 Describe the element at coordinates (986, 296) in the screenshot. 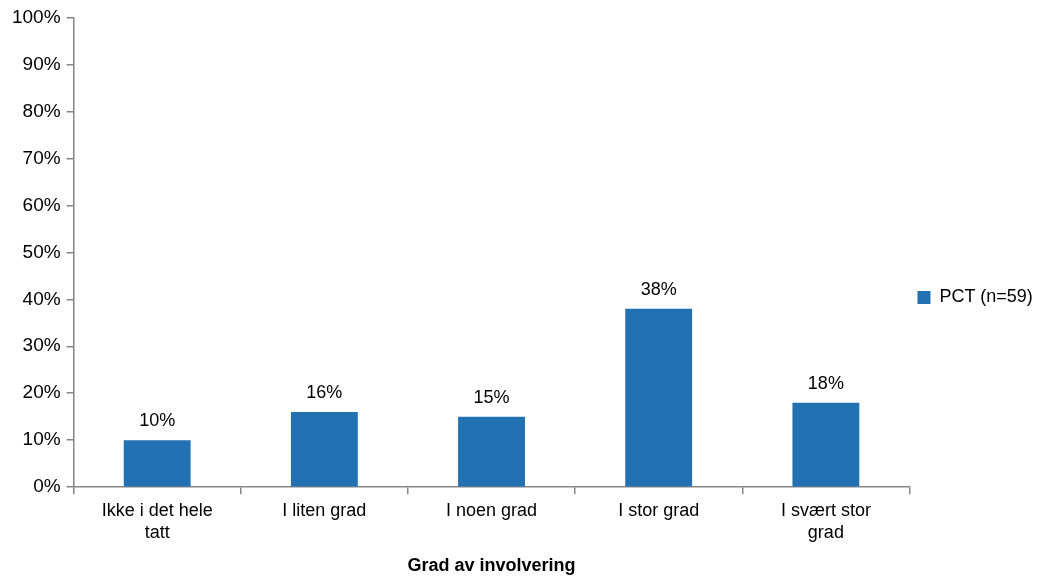

I see `legend-label: PCT (n=59)` at that location.